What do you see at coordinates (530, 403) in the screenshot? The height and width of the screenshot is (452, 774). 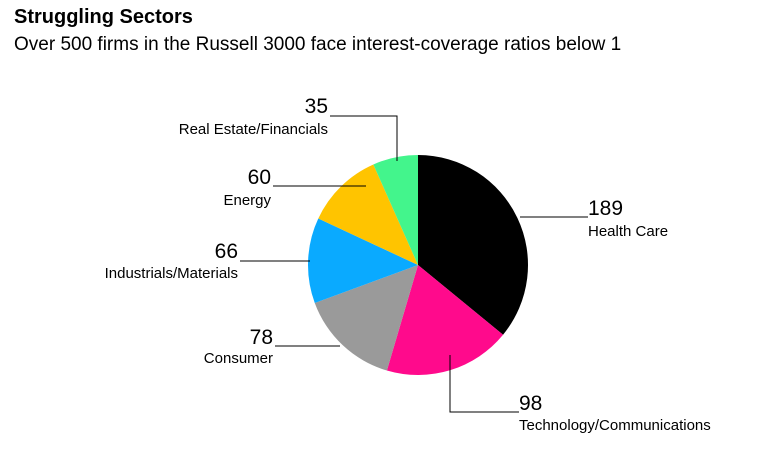 I see `value-label-technology-communications: 98` at bounding box center [530, 403].